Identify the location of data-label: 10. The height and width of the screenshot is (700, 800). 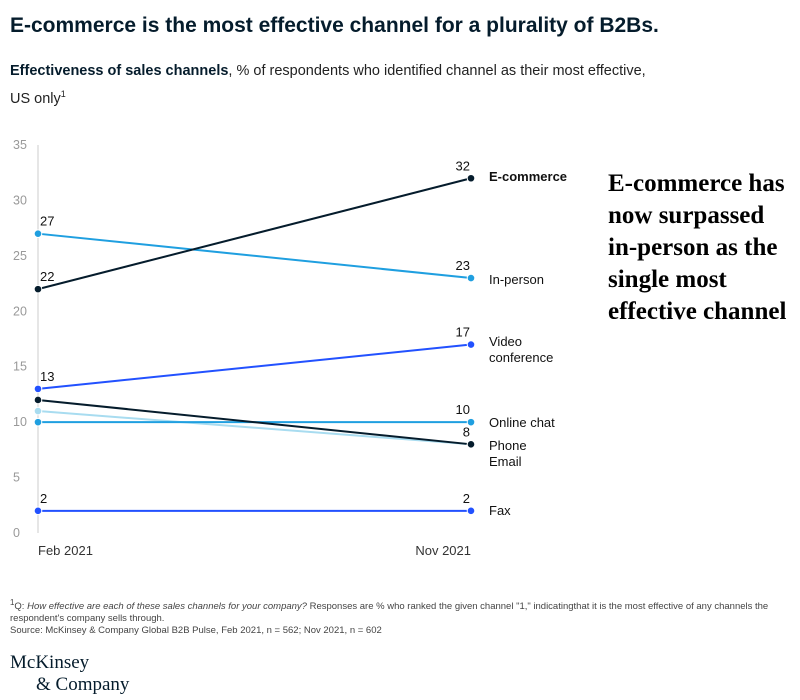
(463, 409).